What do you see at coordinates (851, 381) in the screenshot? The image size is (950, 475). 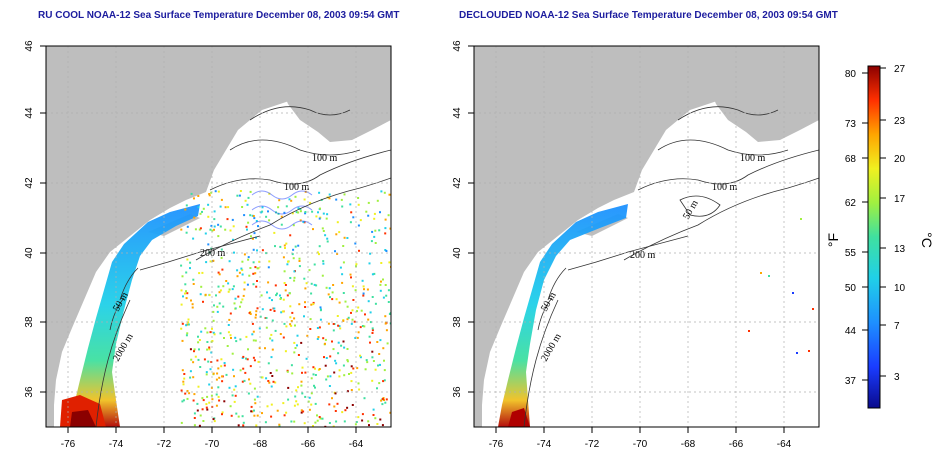 I see `fahrenheit-tick-label: 37` at bounding box center [851, 381].